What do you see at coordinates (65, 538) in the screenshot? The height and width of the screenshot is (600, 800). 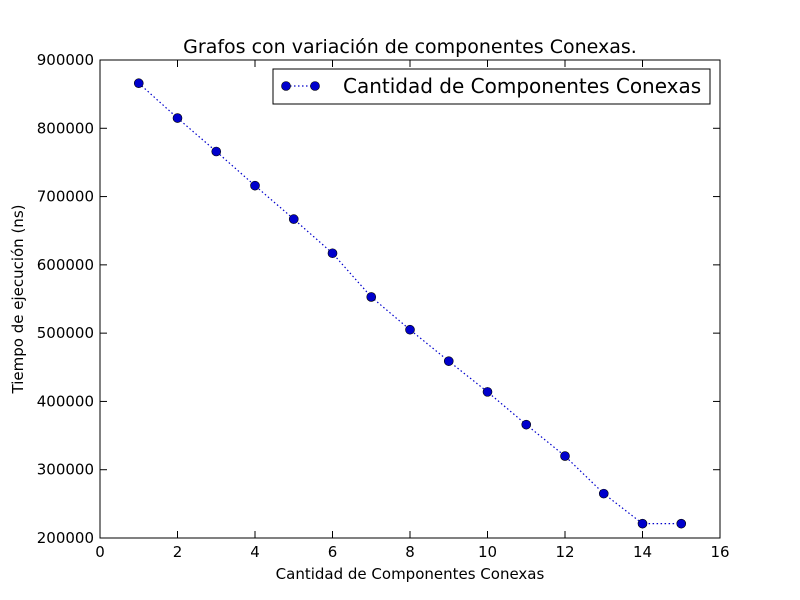 I see `y-tick-label: 200000` at bounding box center [65, 538].